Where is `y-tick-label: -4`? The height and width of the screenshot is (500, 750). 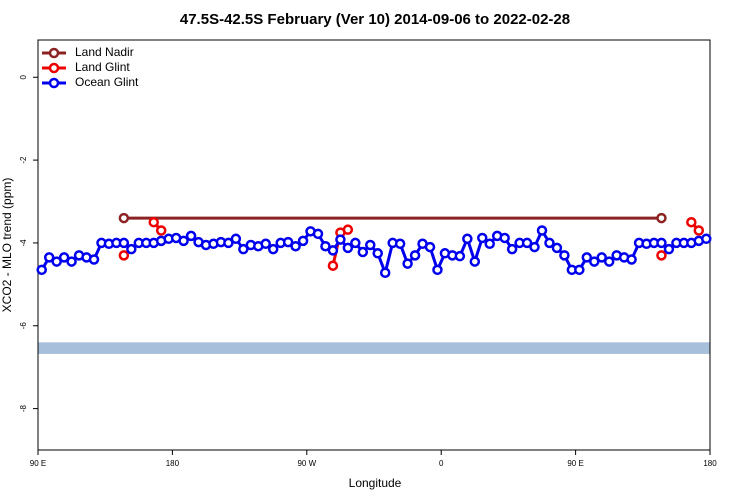 y-tick-label: -4 is located at coordinates (23, 243).